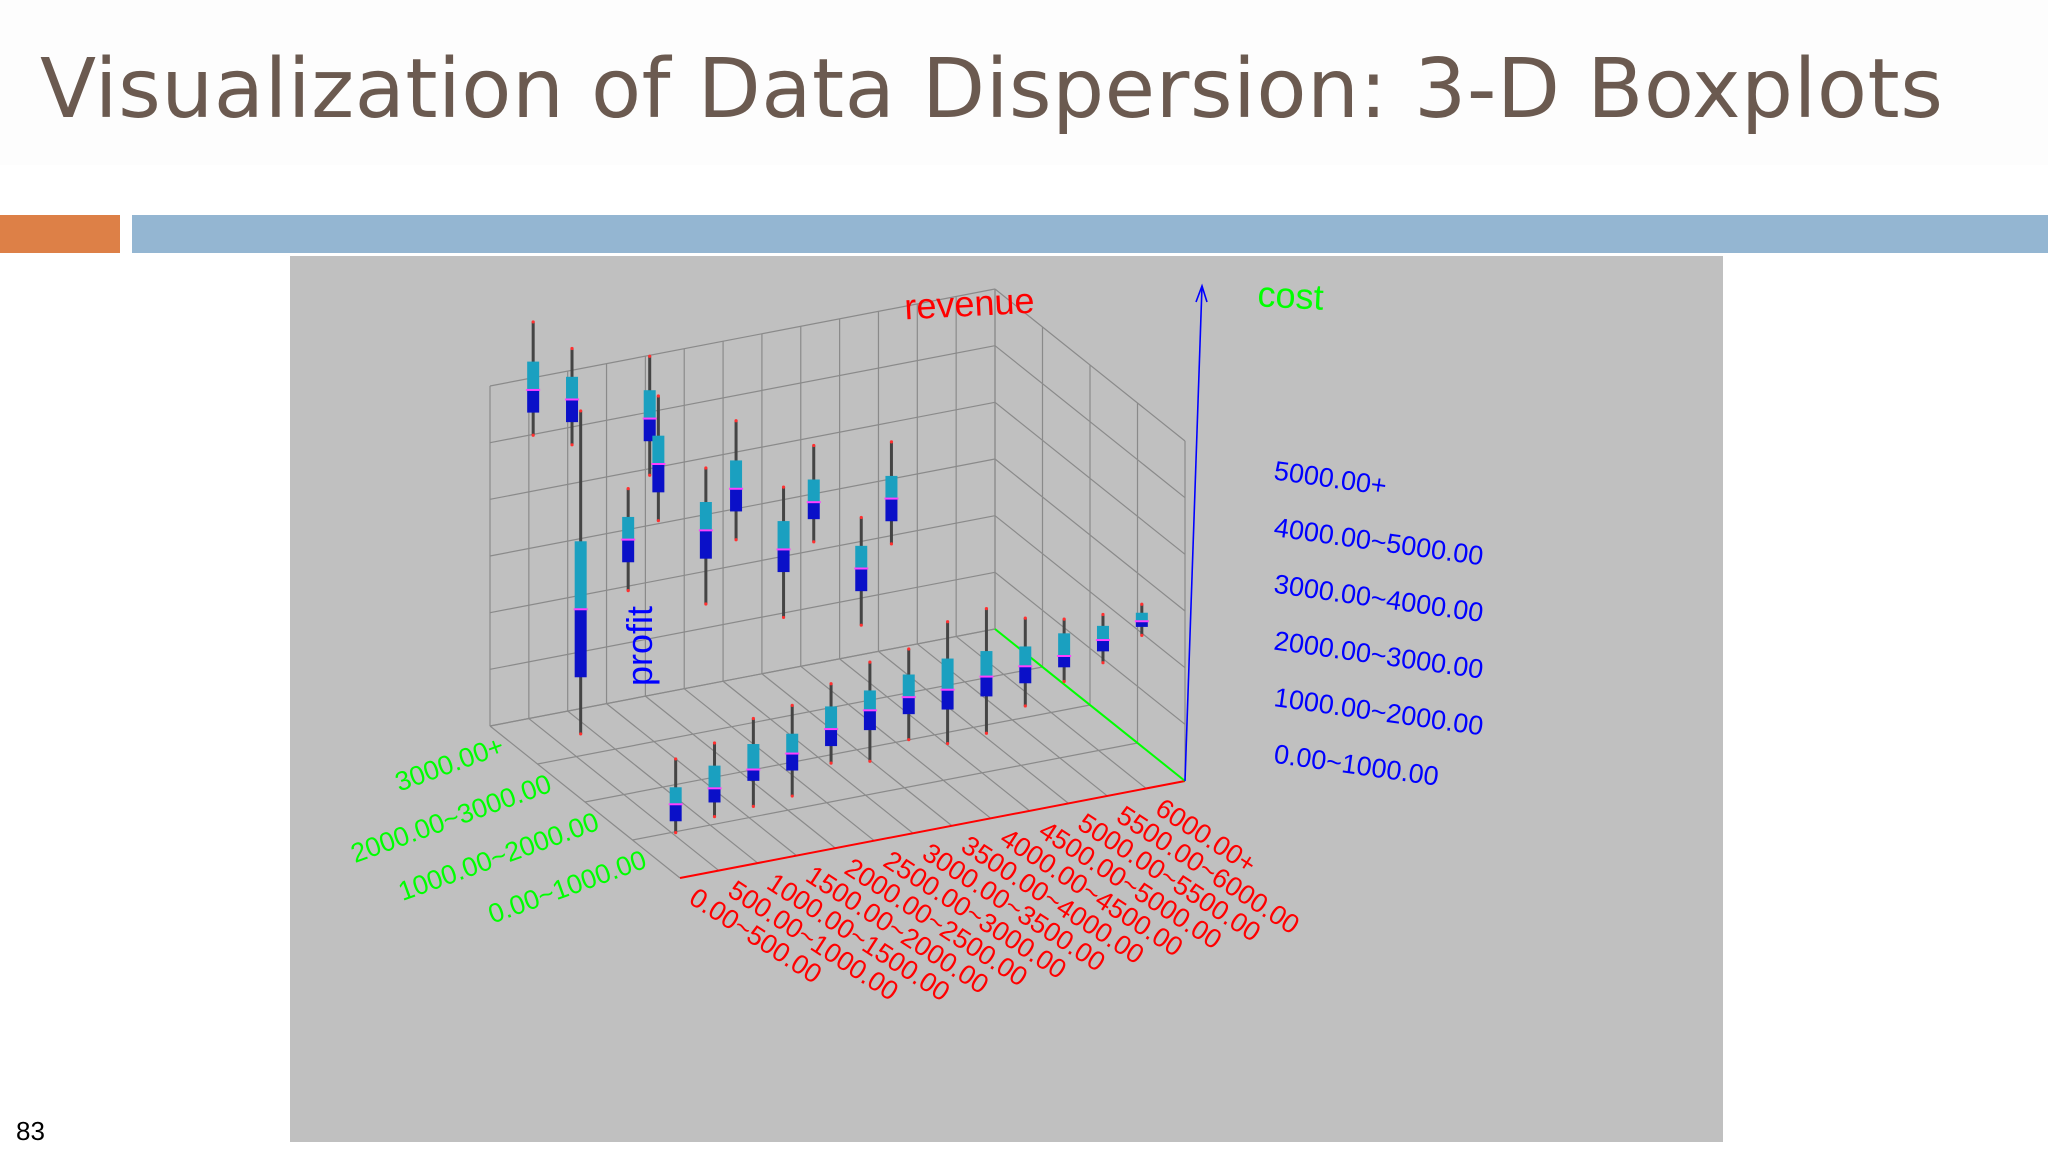  I want to click on profit-tick-label: 5000.00+, so click(1330, 478).